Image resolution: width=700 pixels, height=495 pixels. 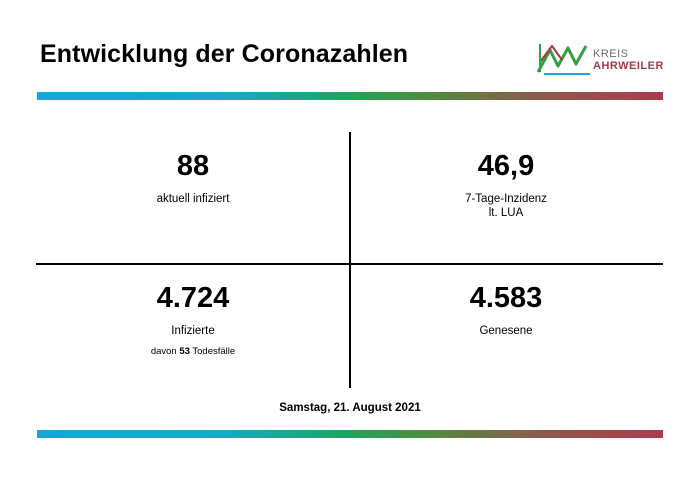 I want to click on stat-infected-now: 88 aktuell infiziert, so click(x=193, y=178).